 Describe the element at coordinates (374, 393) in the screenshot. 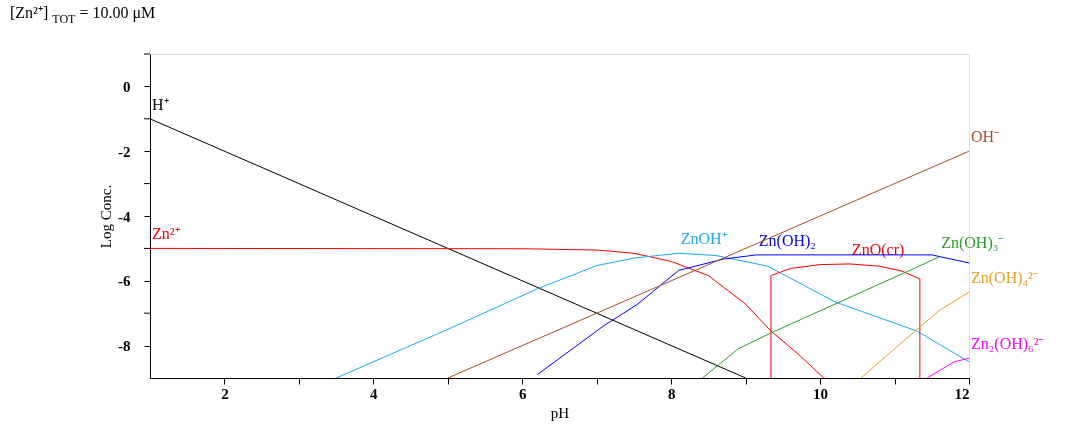

I see `x-tick-label: 4` at that location.